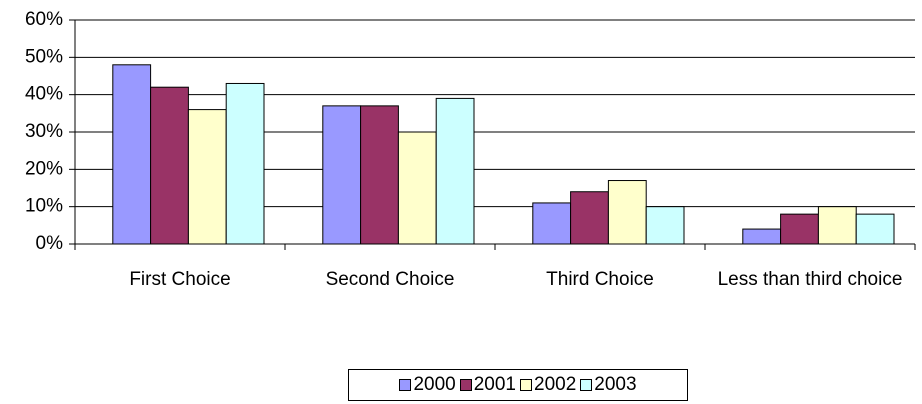 The width and height of the screenshot is (922, 404). I want to click on legend-item: 2002, so click(548, 385).